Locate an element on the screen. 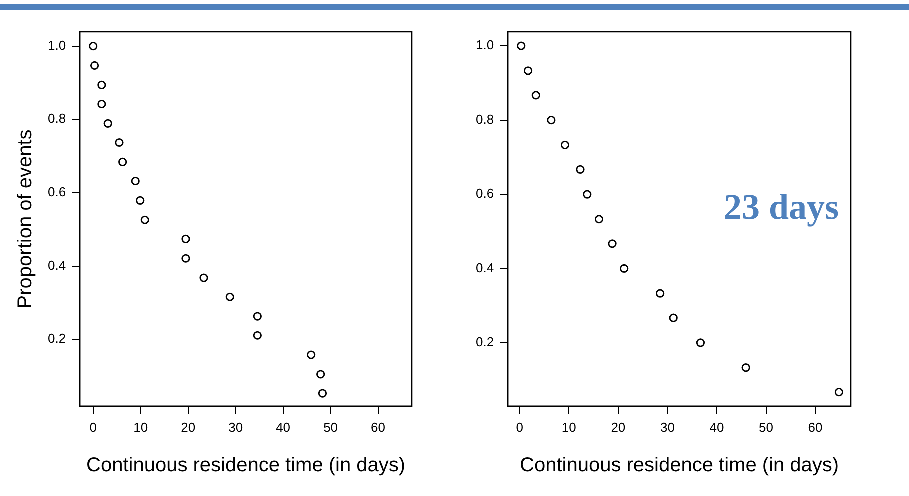  y-axis-title: Proportion of events is located at coordinates (25, 219).